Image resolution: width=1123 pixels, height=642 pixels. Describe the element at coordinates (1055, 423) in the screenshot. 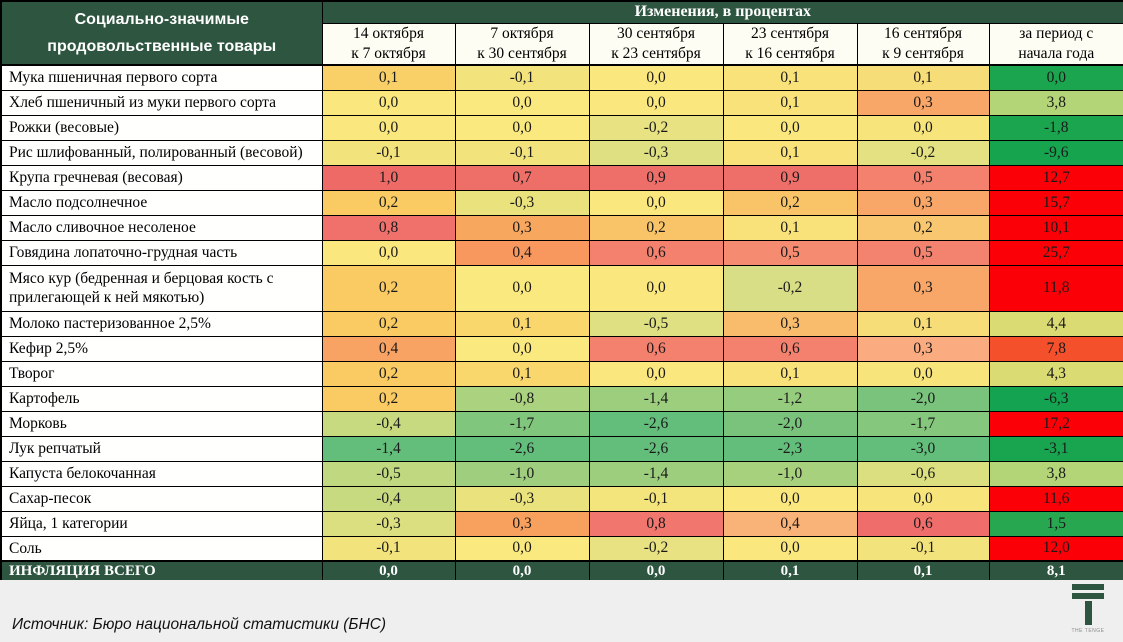

I see `value-cell: 17,2` at that location.